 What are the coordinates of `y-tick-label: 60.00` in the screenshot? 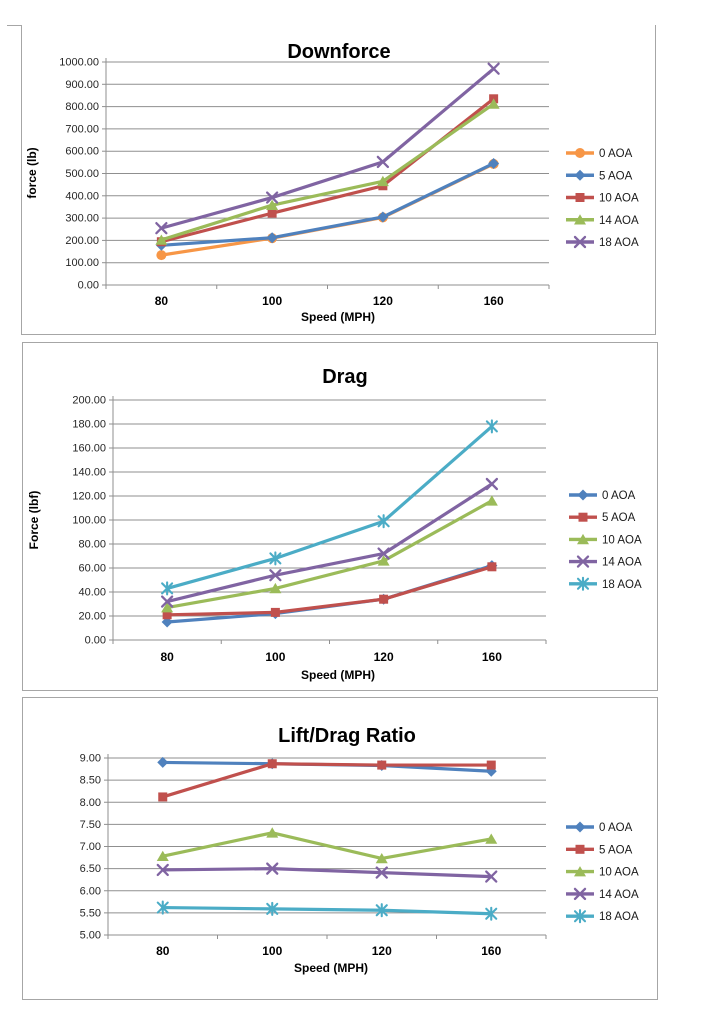 It's located at (92, 569).